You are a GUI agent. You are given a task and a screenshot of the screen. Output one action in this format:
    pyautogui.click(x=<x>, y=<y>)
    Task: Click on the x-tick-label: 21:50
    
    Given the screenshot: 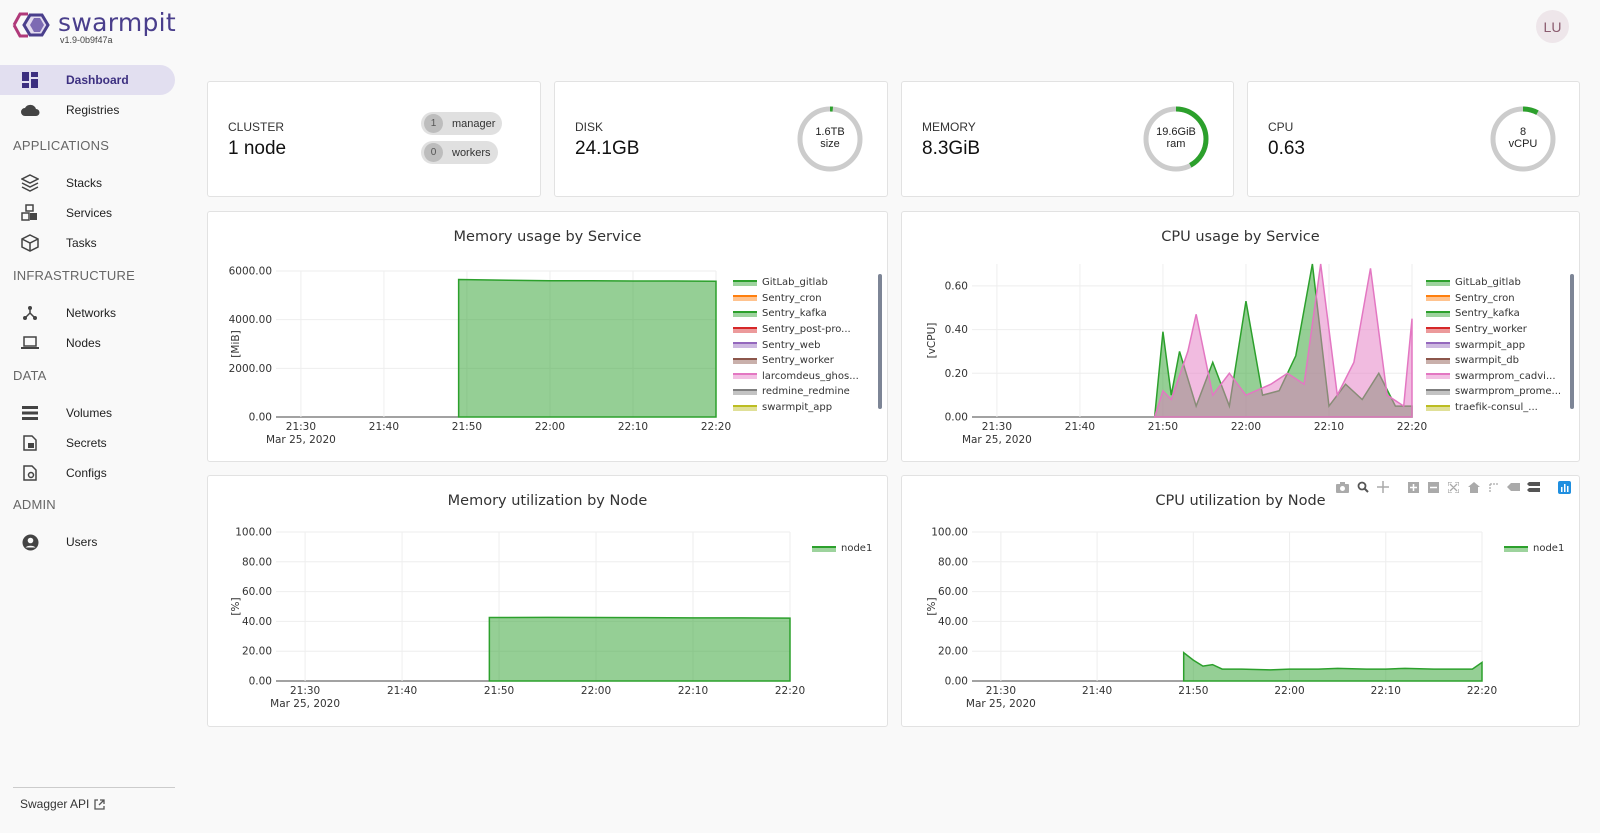 What is the action you would take?
    pyautogui.click(x=1193, y=691)
    